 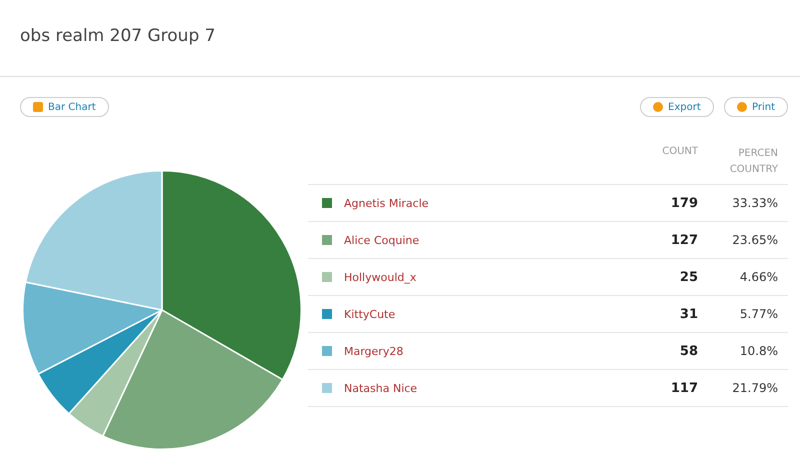 What do you see at coordinates (689, 277) in the screenshot?
I see `text: 25` at bounding box center [689, 277].